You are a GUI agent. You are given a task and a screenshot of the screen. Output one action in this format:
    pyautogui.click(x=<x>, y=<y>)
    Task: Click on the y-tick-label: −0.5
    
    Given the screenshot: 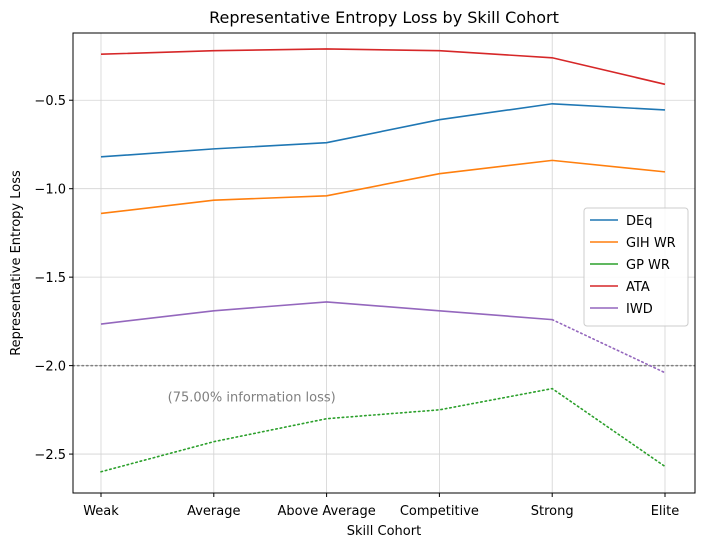 What is the action you would take?
    pyautogui.click(x=50, y=101)
    